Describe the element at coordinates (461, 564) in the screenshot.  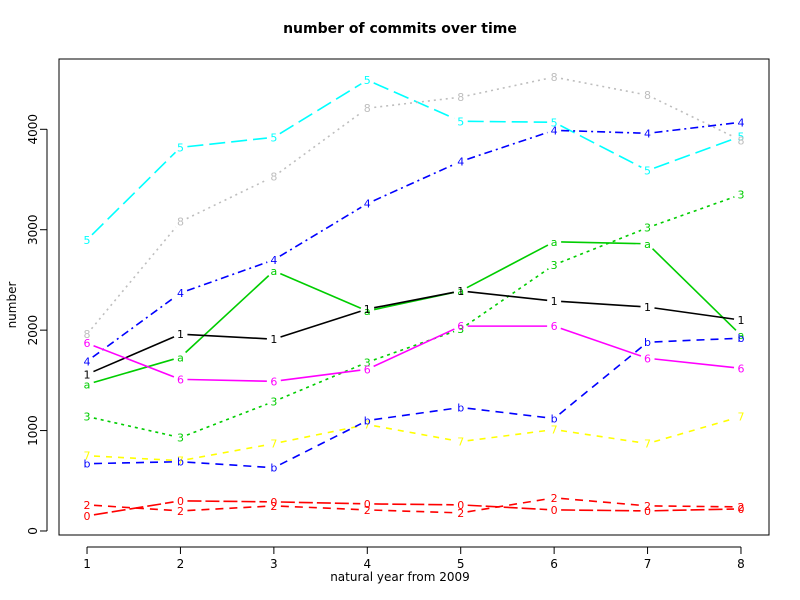
I see `x-tick-label: 5` at that location.